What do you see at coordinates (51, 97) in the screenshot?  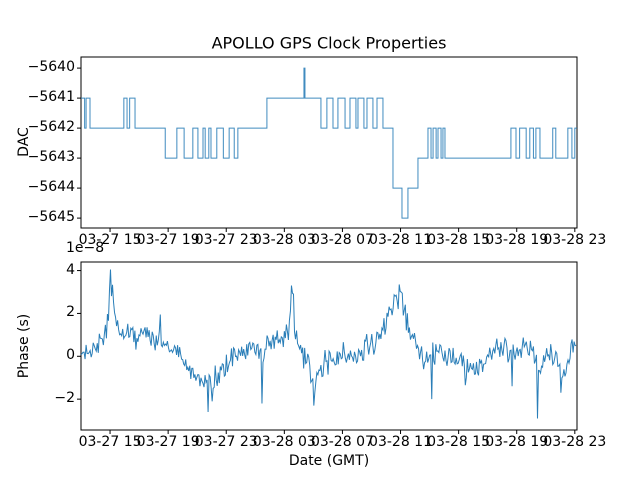 I see `y-tick-label: −5641` at bounding box center [51, 97].